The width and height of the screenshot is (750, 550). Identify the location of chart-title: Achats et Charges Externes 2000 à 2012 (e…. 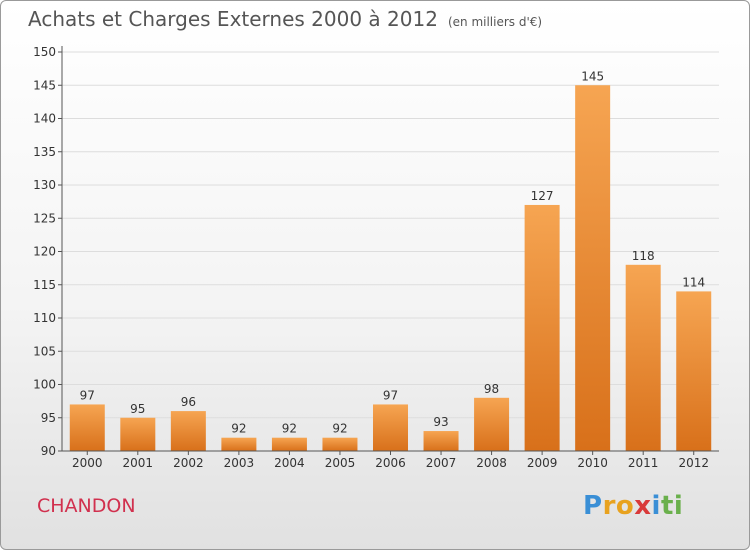
(285, 19).